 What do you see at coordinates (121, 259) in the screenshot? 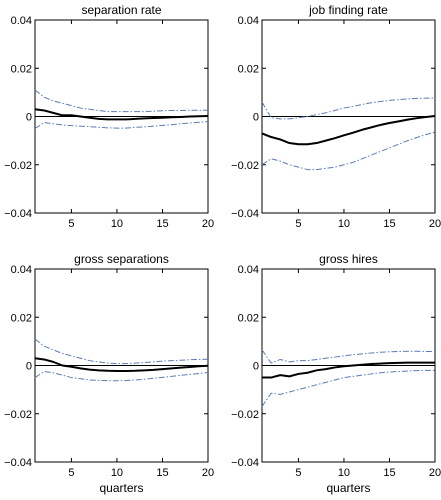
I see `panel-title: gross separations` at bounding box center [121, 259].